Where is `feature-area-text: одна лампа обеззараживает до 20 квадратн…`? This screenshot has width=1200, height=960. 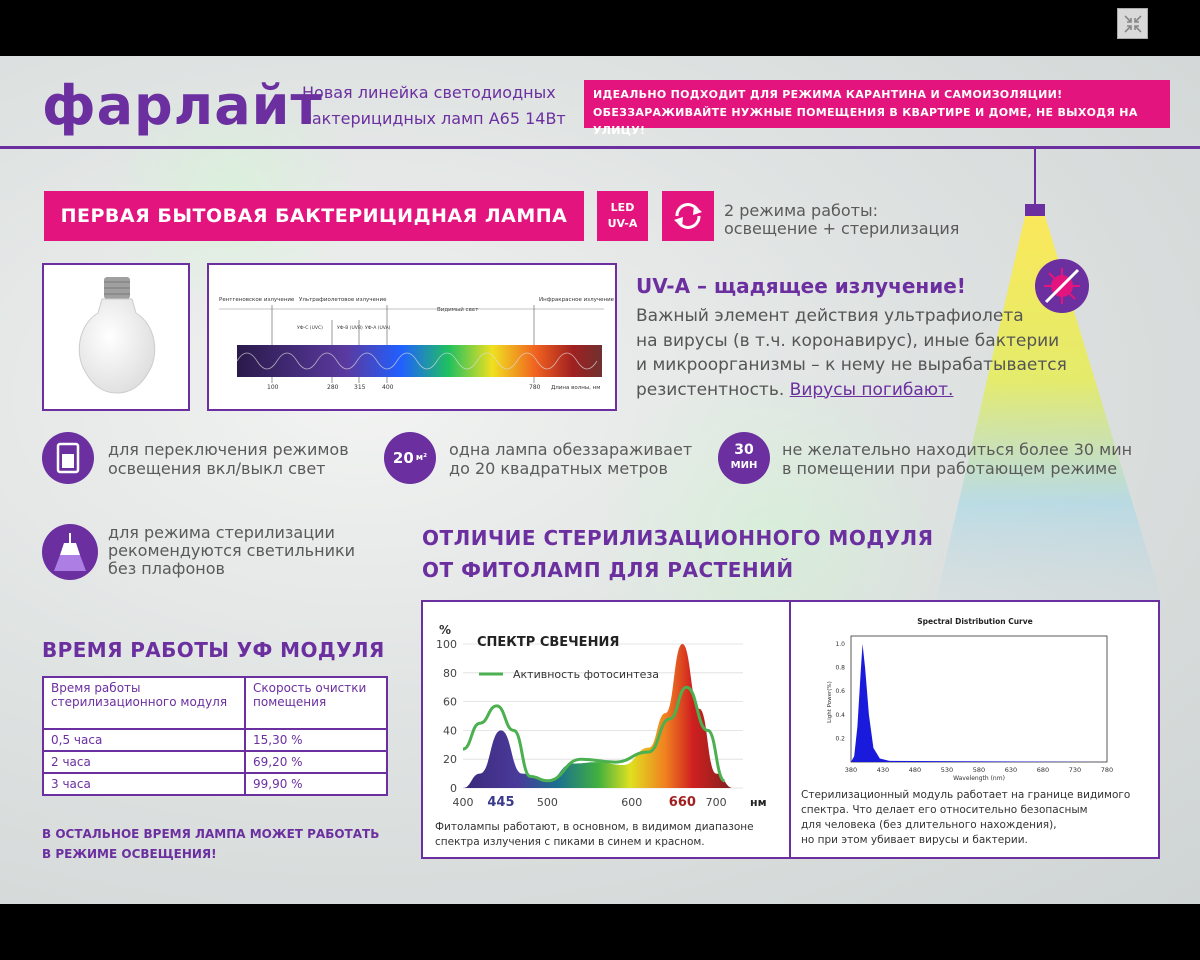 feature-area-text: одна лампа обеззараживает до 20 квадратн… is located at coordinates (570, 459).